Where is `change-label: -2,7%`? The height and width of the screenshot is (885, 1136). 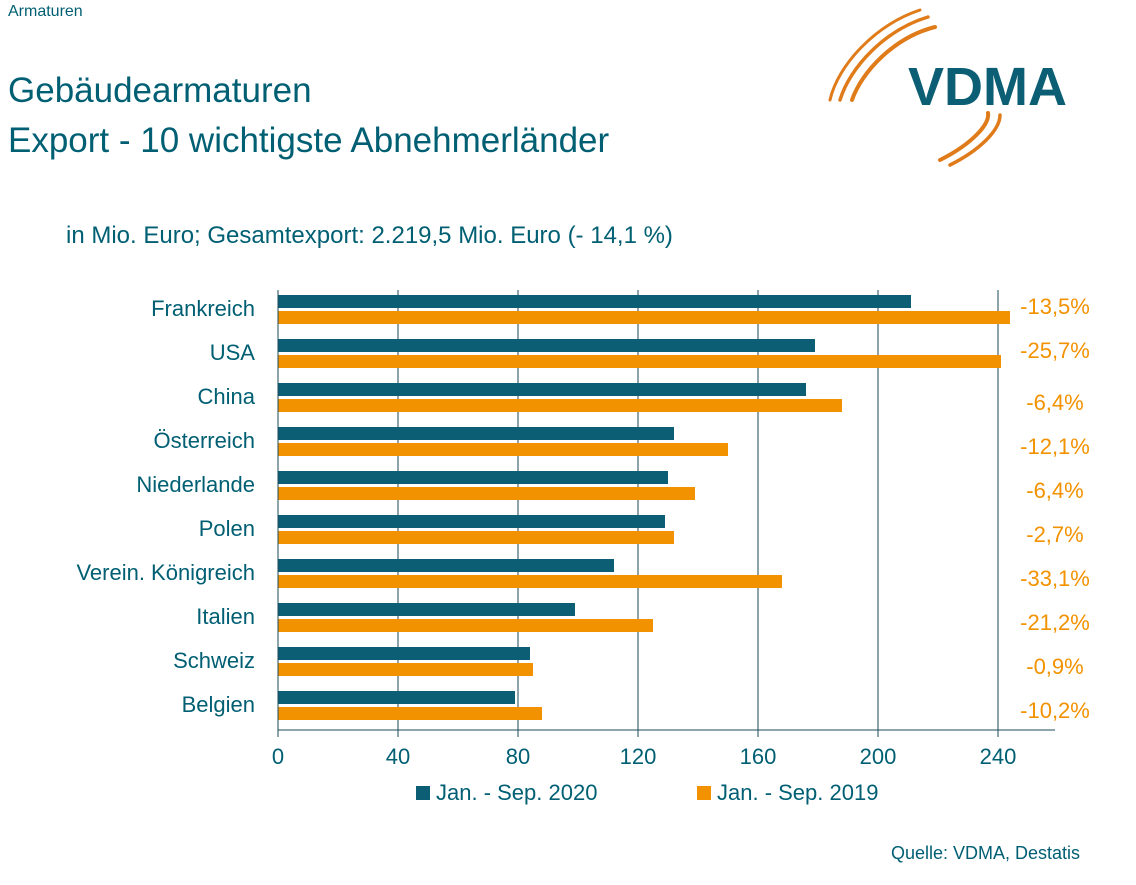
change-label: -2,7% is located at coordinates (1054, 534).